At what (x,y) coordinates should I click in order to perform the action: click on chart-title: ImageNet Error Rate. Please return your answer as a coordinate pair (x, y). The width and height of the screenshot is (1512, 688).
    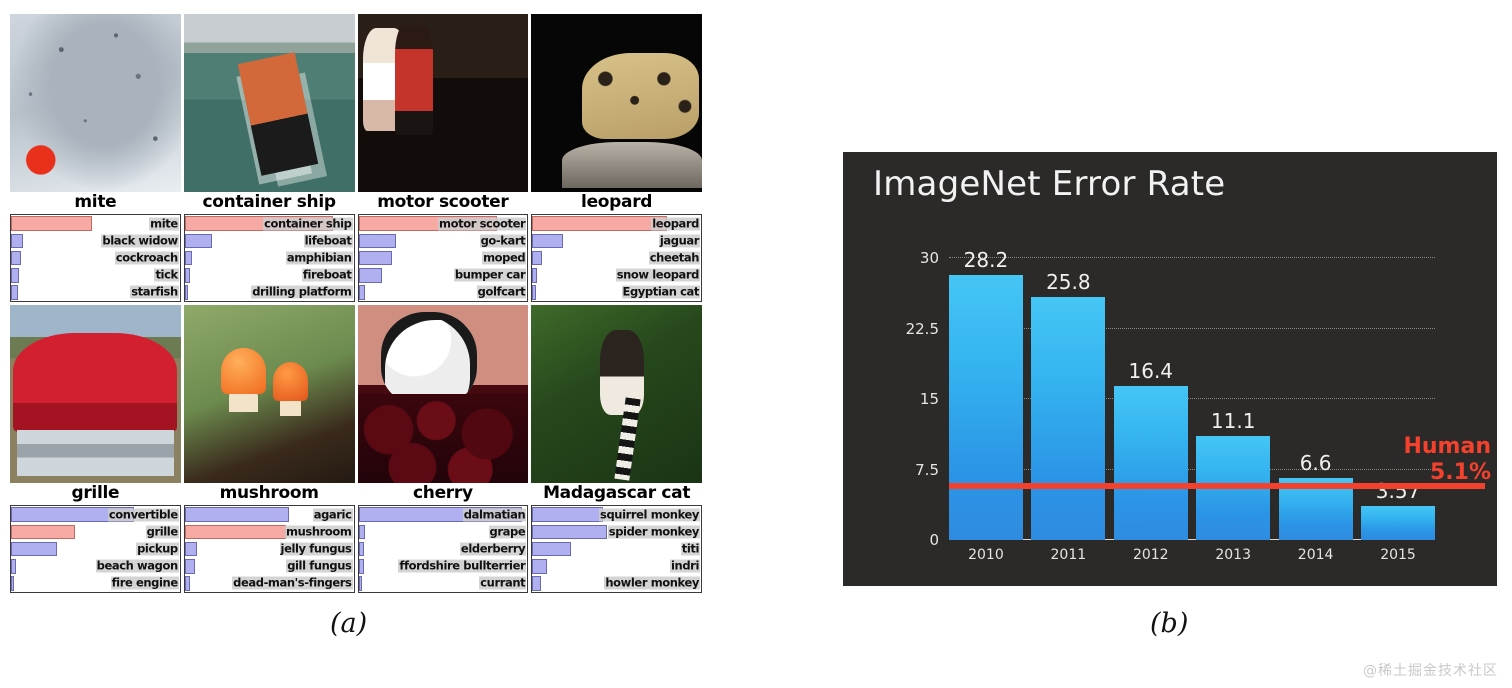
    Looking at the image, I should click on (1049, 184).